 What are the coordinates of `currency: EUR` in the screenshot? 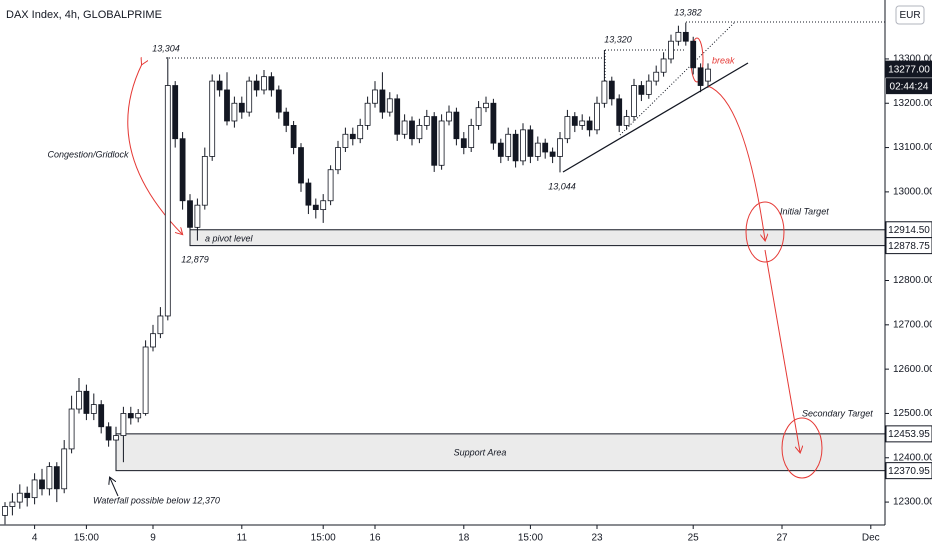 It's located at (909, 15).